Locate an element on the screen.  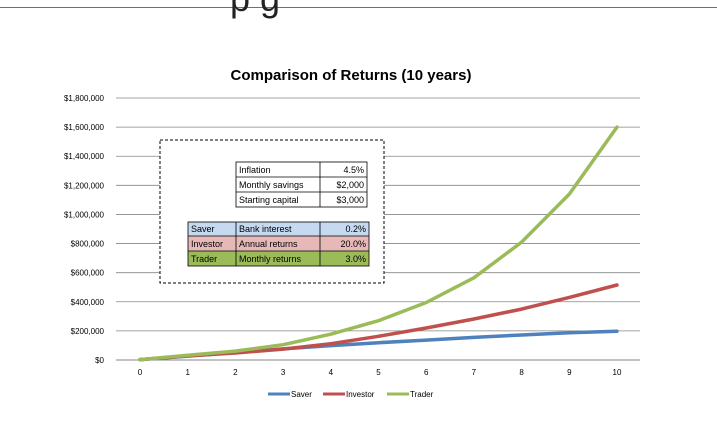
legend-label-saver: Saver is located at coordinates (301, 394).